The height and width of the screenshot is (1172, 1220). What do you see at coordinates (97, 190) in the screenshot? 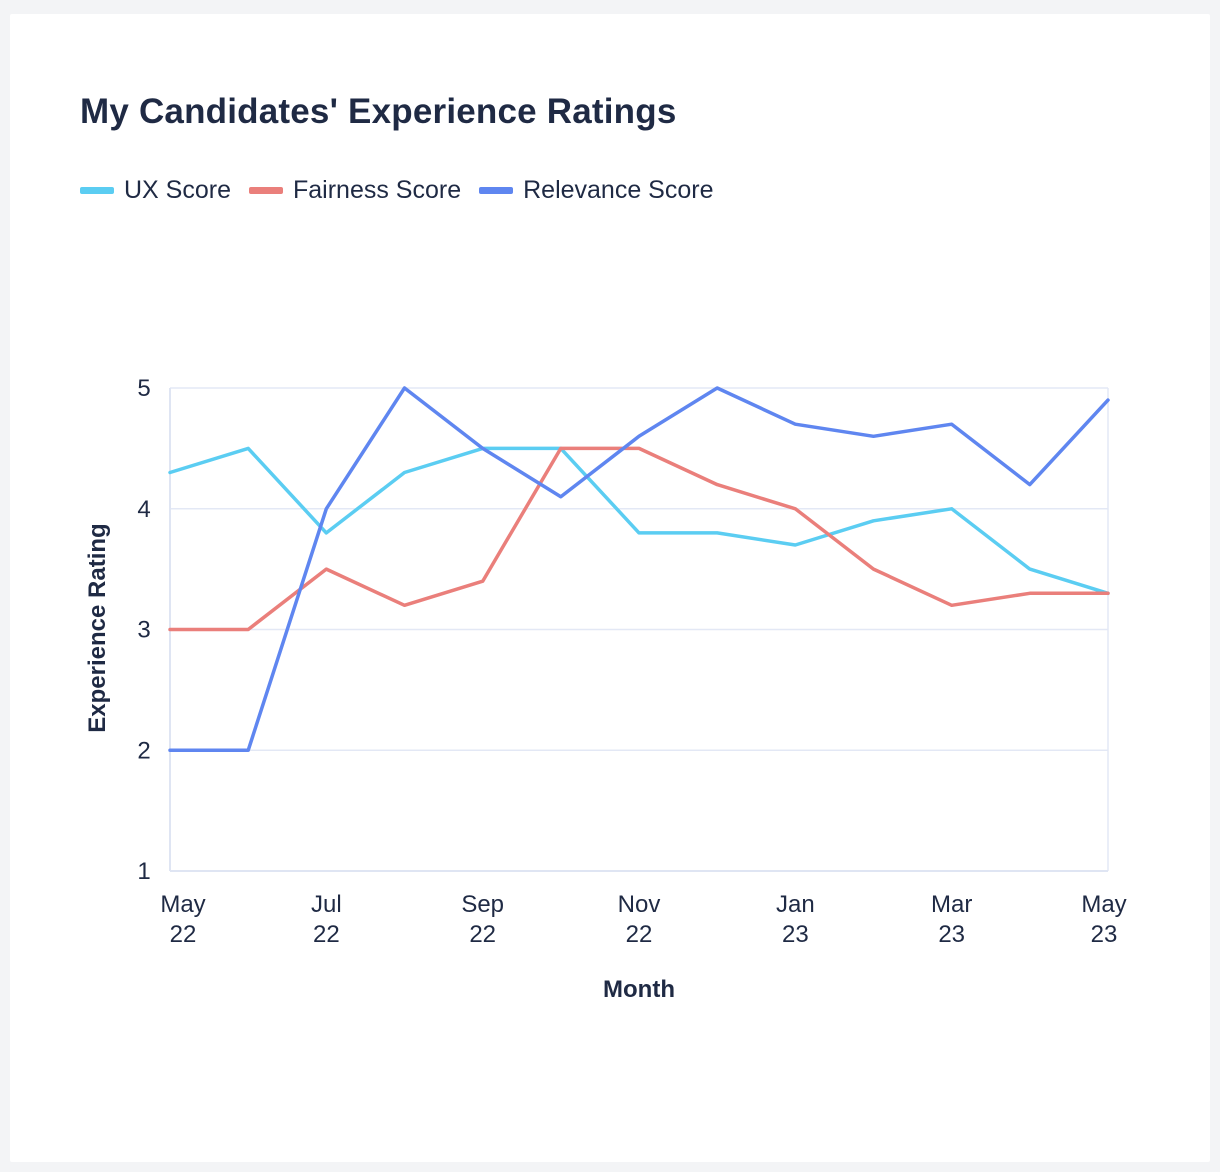
I see `legend-swatch-ux-score` at bounding box center [97, 190].